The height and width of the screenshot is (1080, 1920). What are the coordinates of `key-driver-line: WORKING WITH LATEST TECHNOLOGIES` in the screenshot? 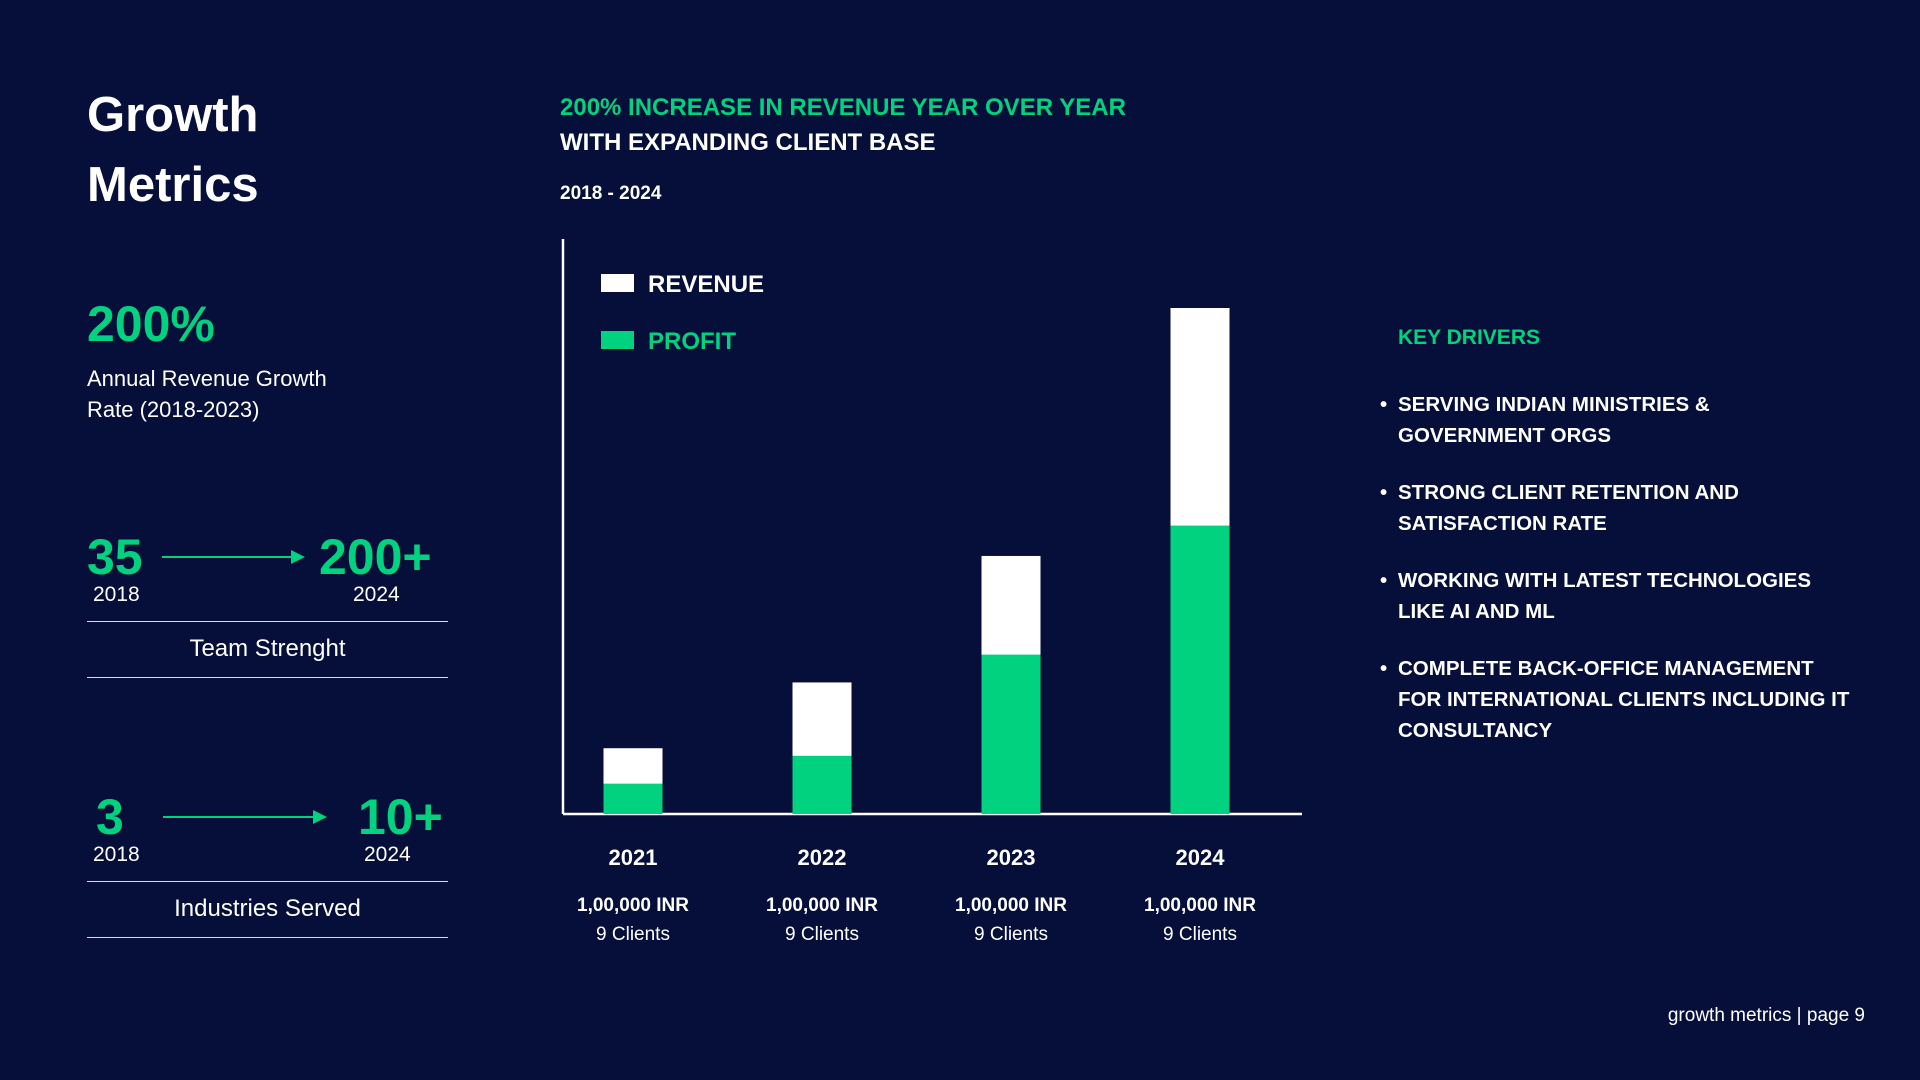 It's located at (1605, 580).